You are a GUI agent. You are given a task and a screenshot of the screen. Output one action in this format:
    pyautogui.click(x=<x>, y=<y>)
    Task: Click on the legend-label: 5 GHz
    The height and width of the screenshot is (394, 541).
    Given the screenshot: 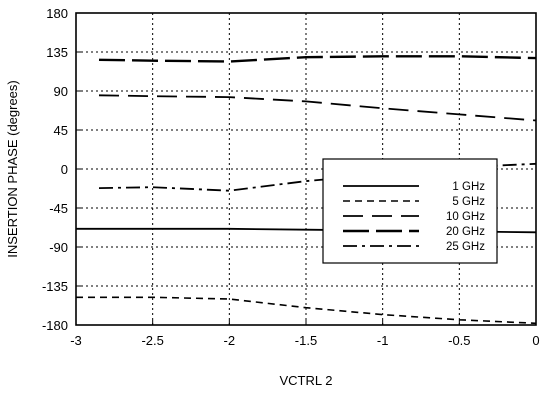 What is the action you would take?
    pyautogui.click(x=468, y=202)
    